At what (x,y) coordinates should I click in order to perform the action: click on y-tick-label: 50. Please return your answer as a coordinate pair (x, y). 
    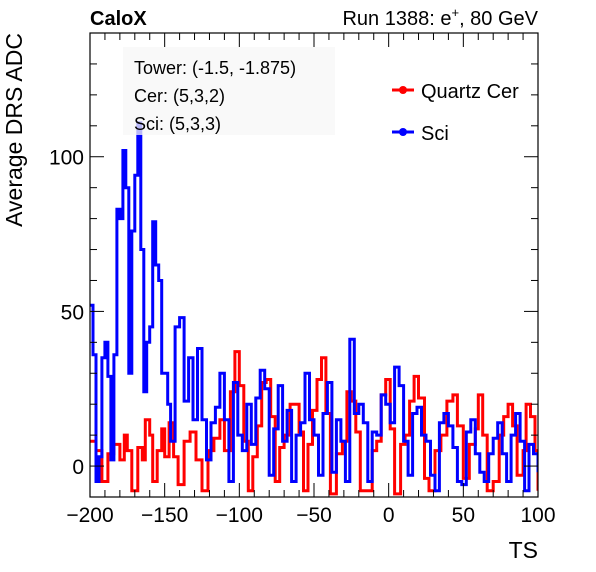
    Looking at the image, I should click on (72, 312).